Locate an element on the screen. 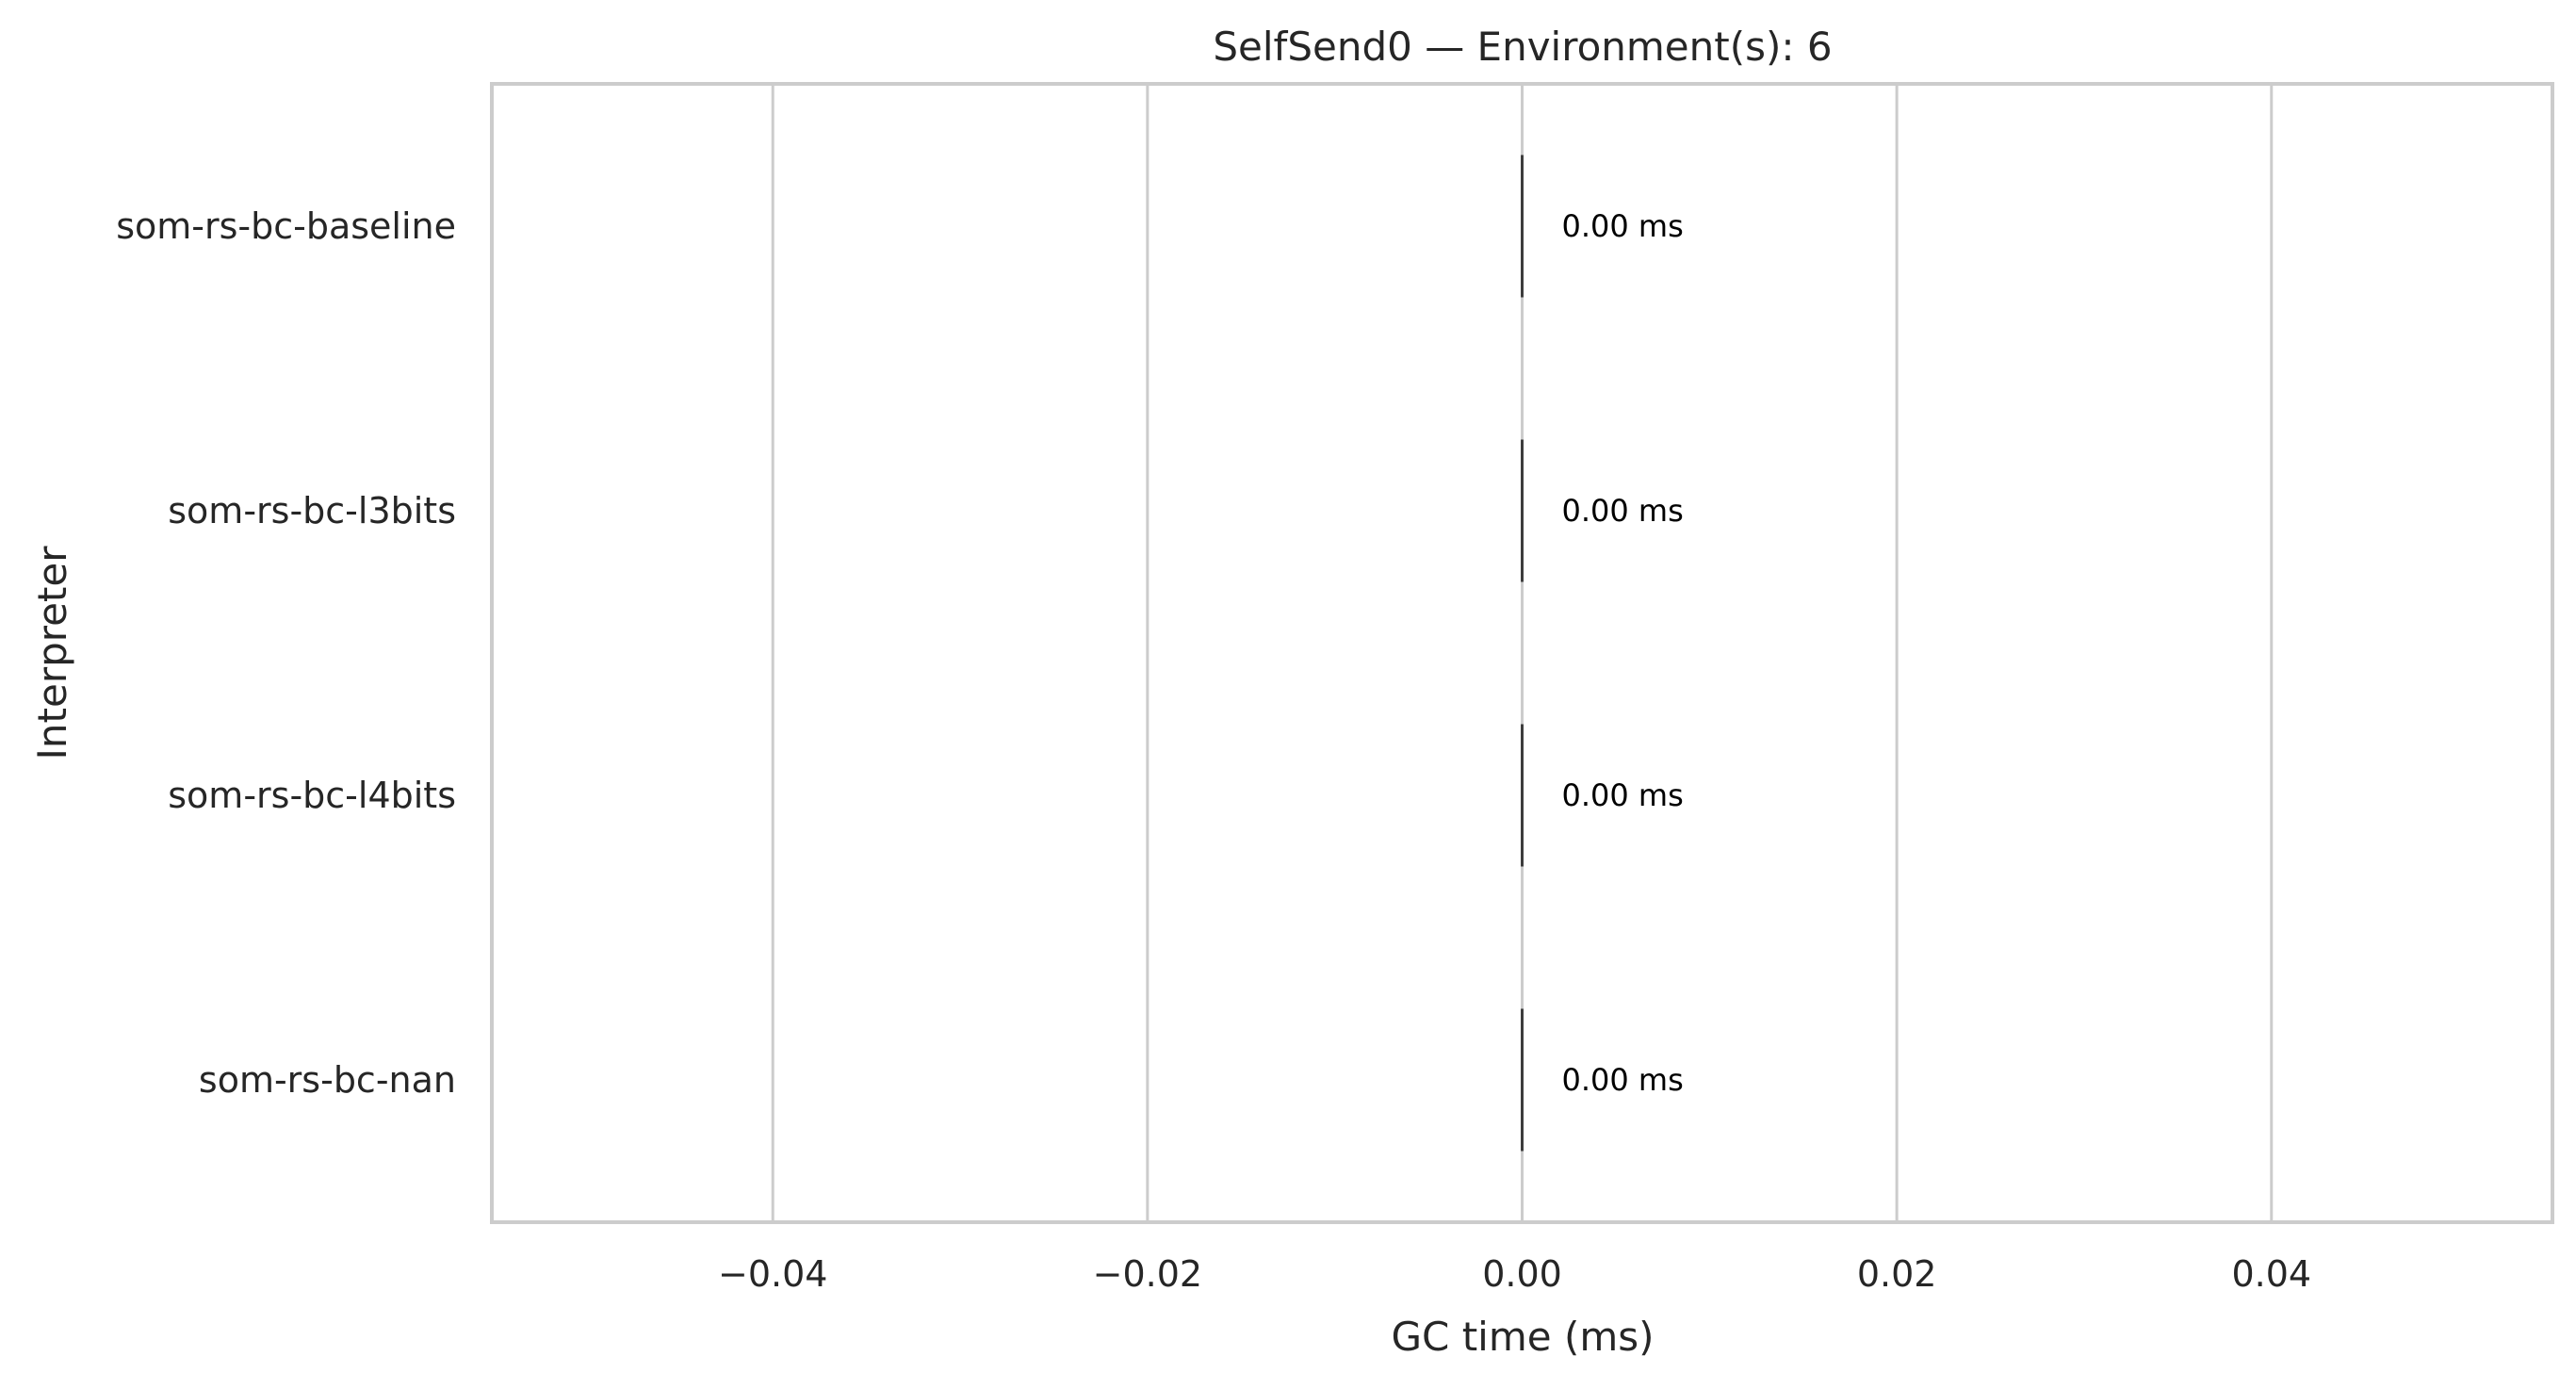 This screenshot has width=2576, height=1389. y-tick-label: som-rs-bc-baseline is located at coordinates (286, 226).